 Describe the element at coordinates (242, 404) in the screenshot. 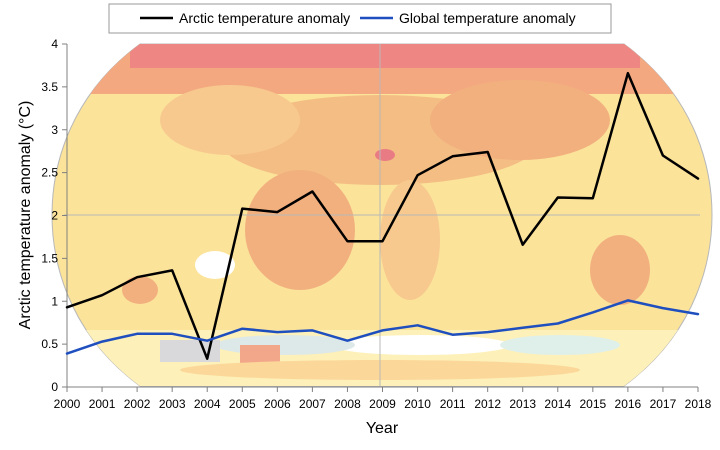

I see `x-tick-label: 2005` at that location.